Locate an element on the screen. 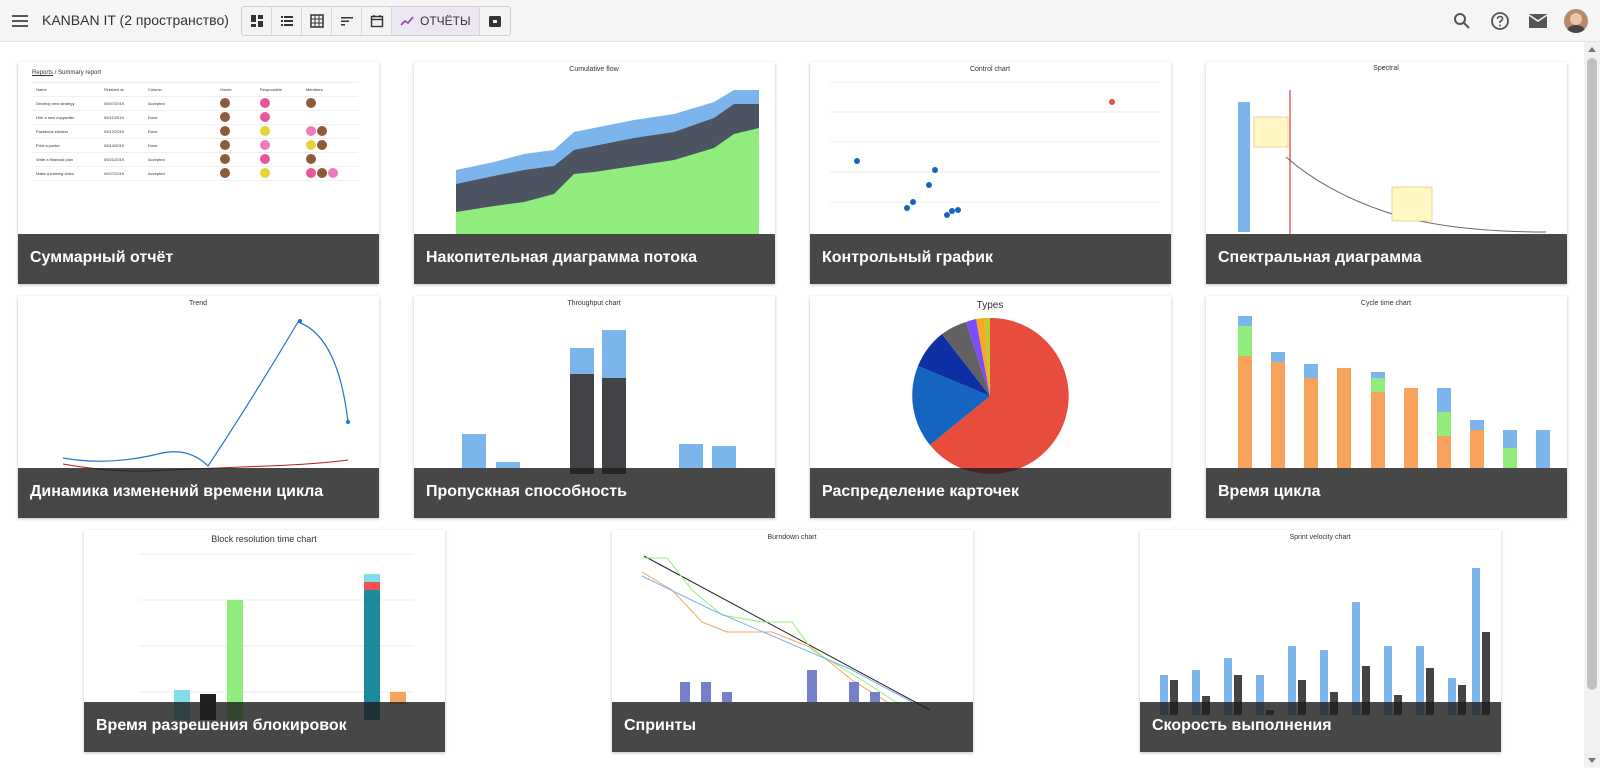 The height and width of the screenshot is (768, 1600). trend-tile: Trend Динамика изменений времени цикла is located at coordinates (198, 407).